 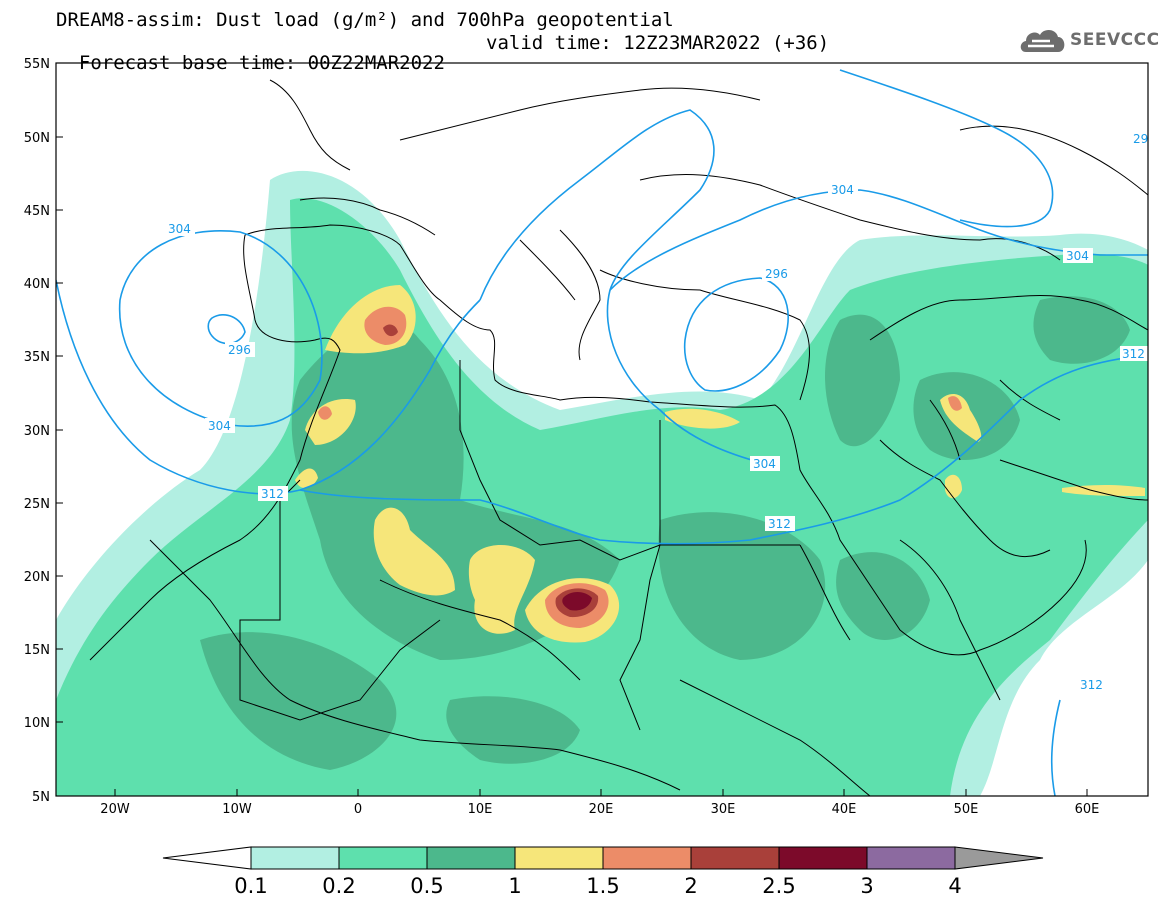 I want to click on seevccc-logo: SEEVCCC, so click(x=1089, y=41).